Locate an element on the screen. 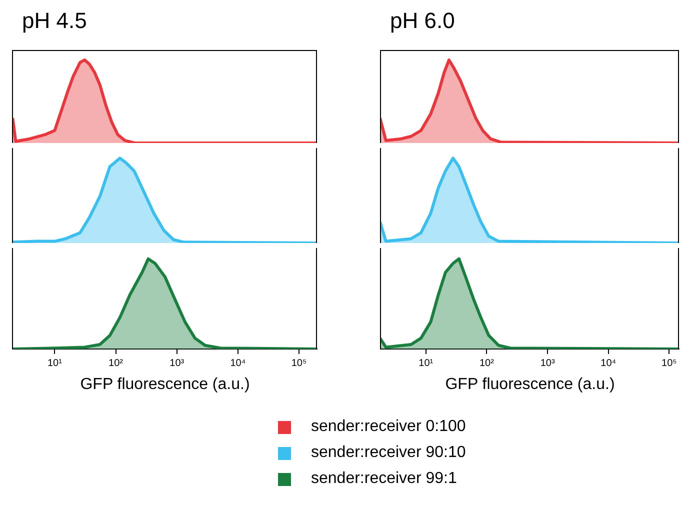  legend-label: sender:receiver 90:10 is located at coordinates (388, 453).